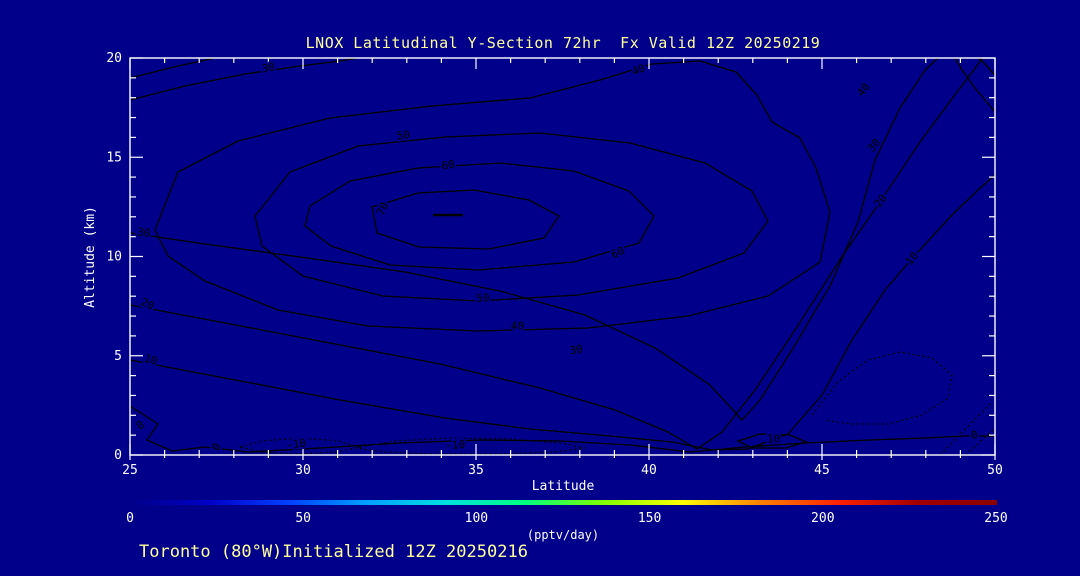 The height and width of the screenshot is (576, 1080). What do you see at coordinates (114, 58) in the screenshot?
I see `y-tick-label: 20` at bounding box center [114, 58].